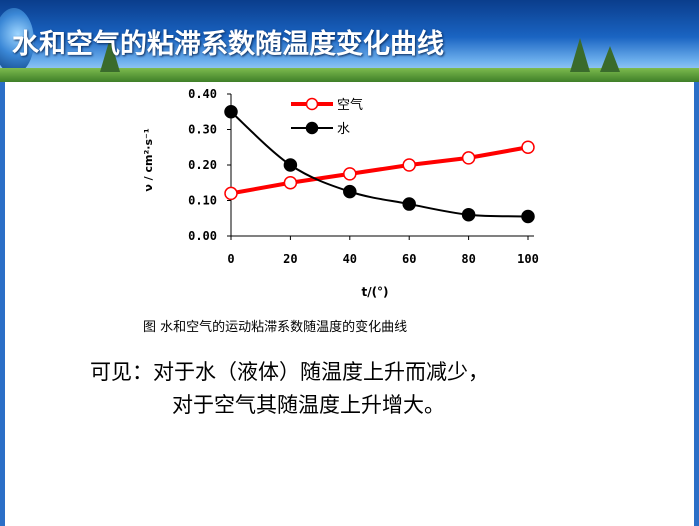  I want to click on series-line-water, so click(379, 164).